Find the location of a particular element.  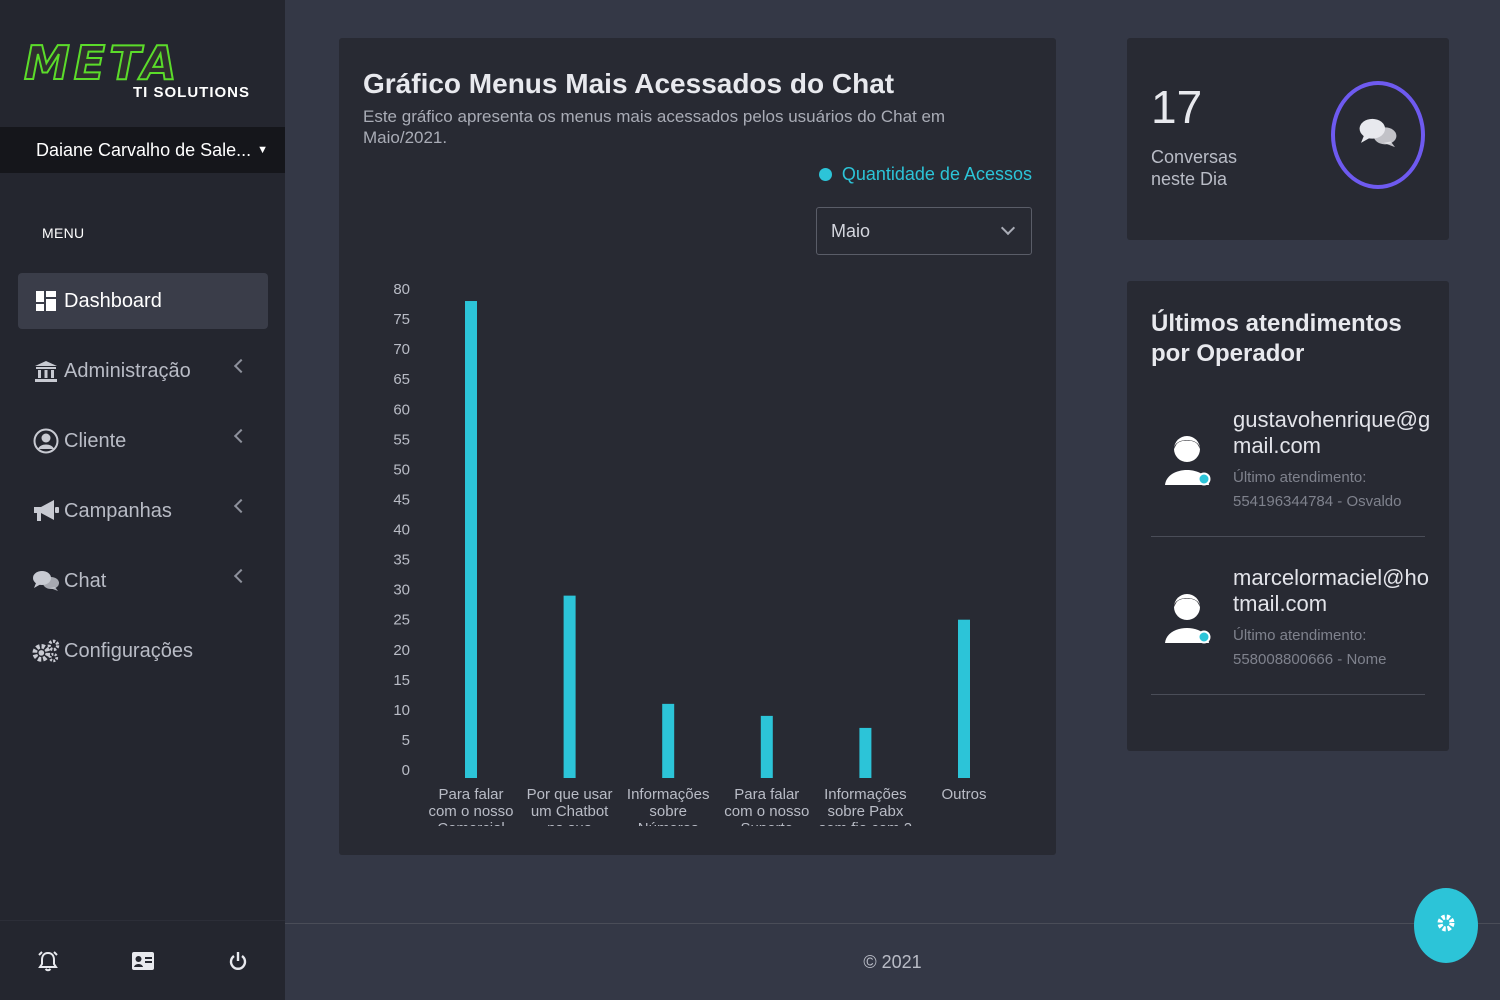

sidebar-item-administracao: Administração is located at coordinates (143, 371).